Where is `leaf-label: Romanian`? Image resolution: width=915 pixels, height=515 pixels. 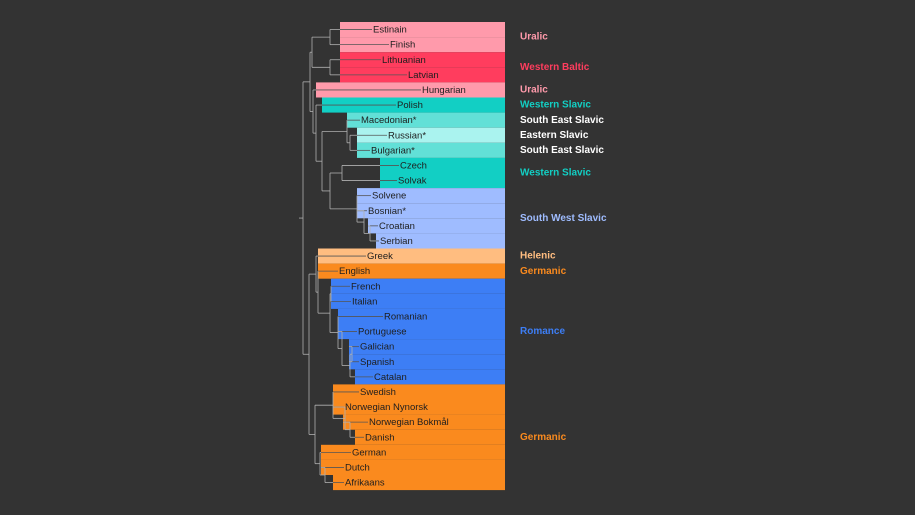 leaf-label: Romanian is located at coordinates (405, 316).